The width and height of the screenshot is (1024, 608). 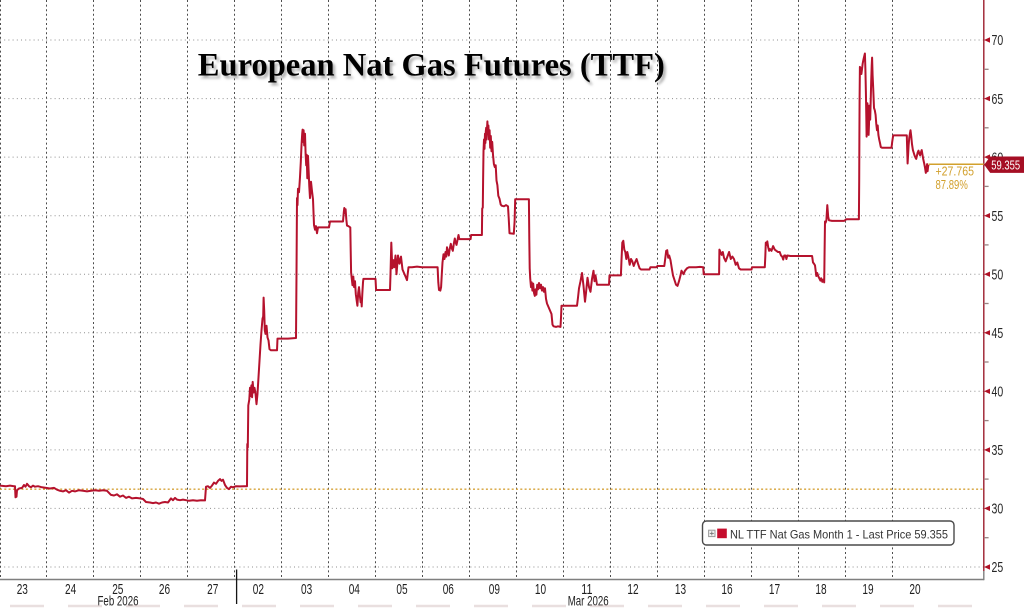 What do you see at coordinates (998, 510) in the screenshot?
I see `svg-text: 30` at bounding box center [998, 510].